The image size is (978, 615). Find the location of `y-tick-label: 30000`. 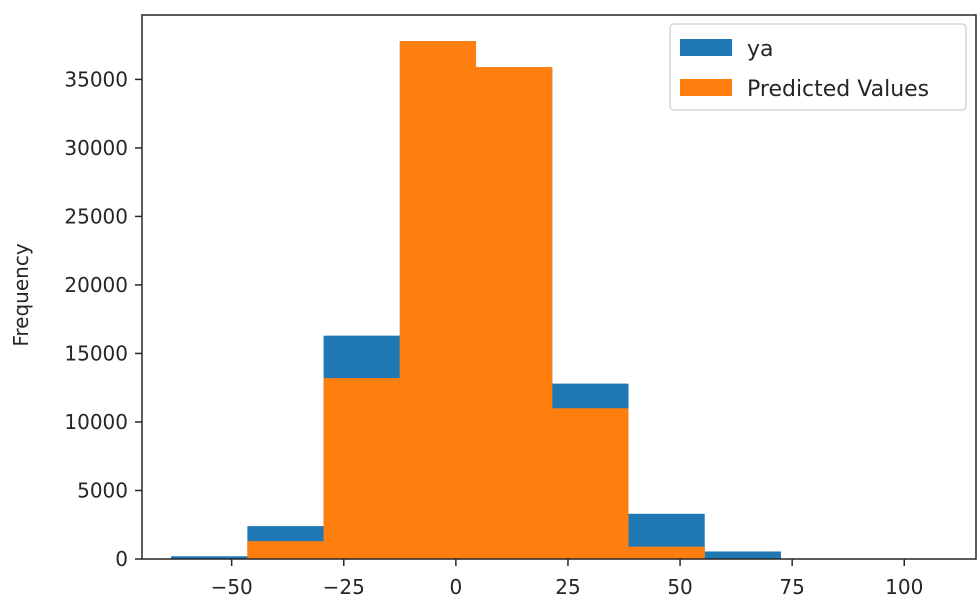

y-tick-label: 30000 is located at coordinates (96, 148).